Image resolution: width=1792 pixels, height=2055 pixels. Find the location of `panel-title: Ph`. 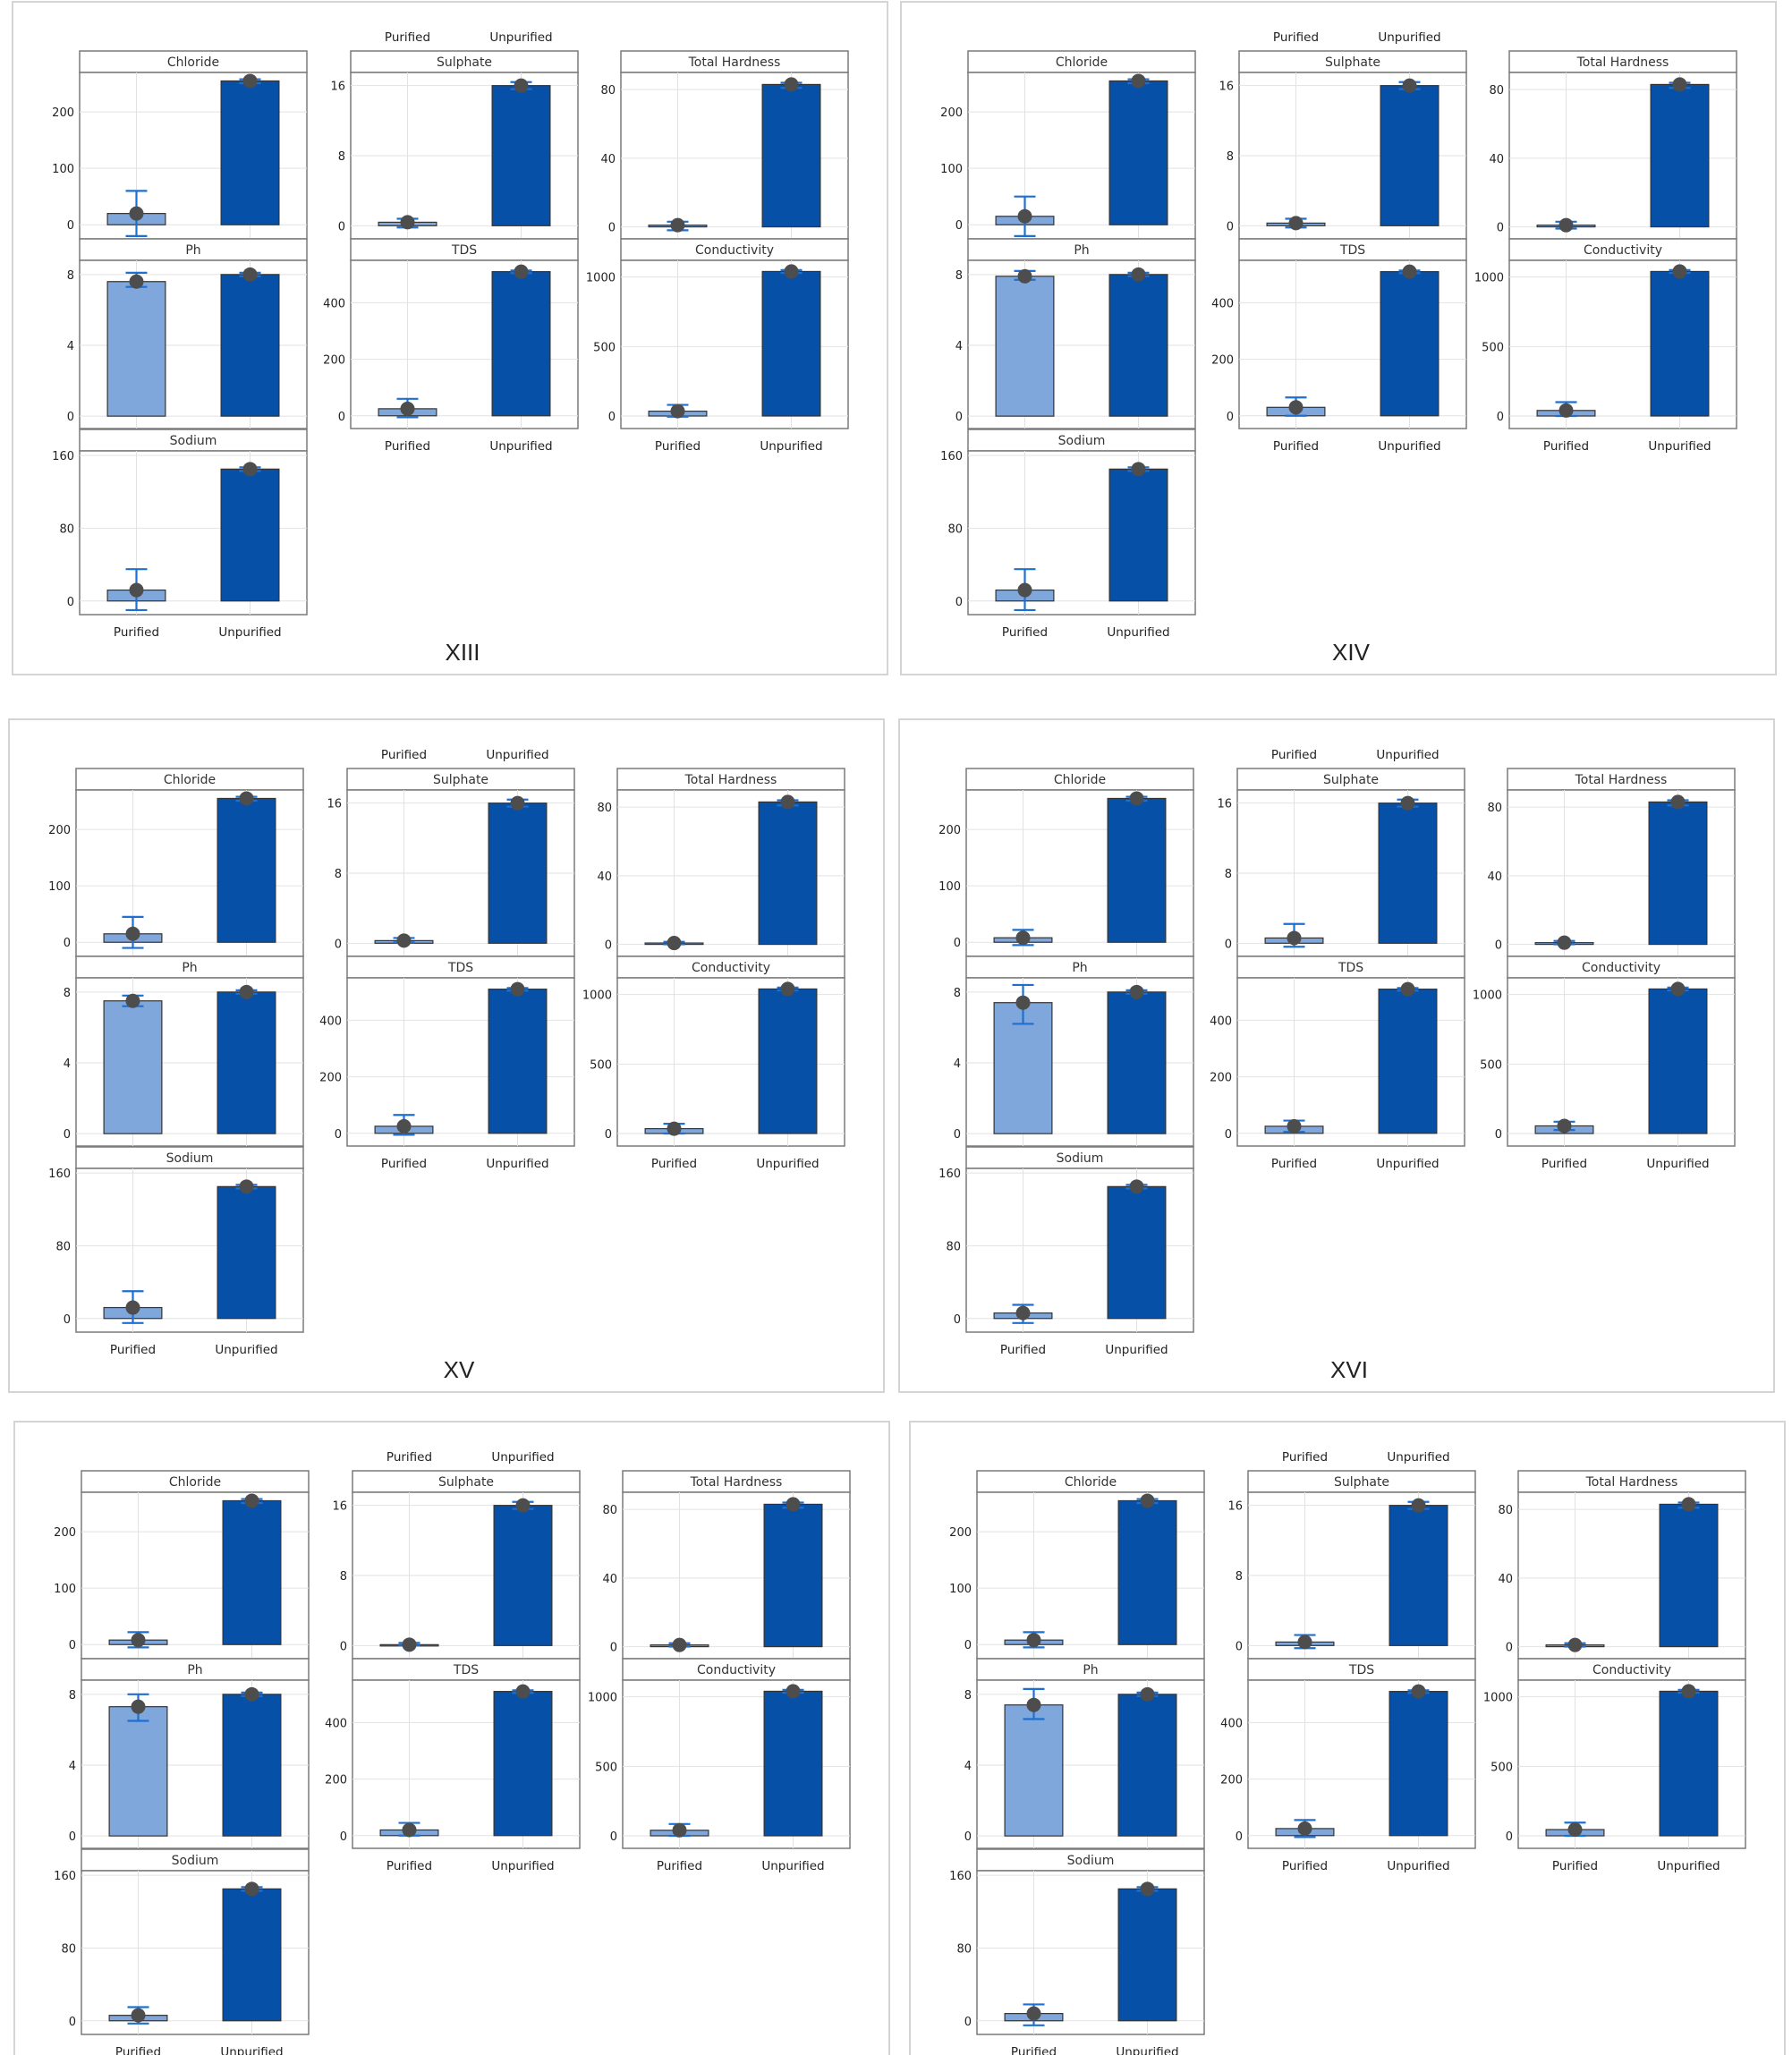

panel-title: Ph is located at coordinates (189, 968).